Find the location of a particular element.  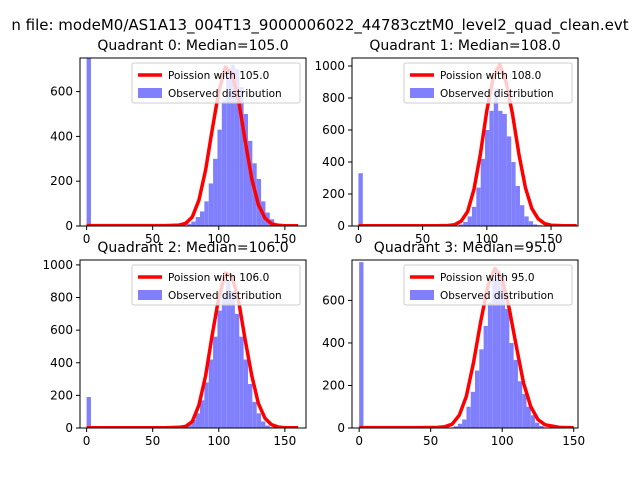

panel-title: Quadrant 1: Median=108.0 is located at coordinates (464, 46).